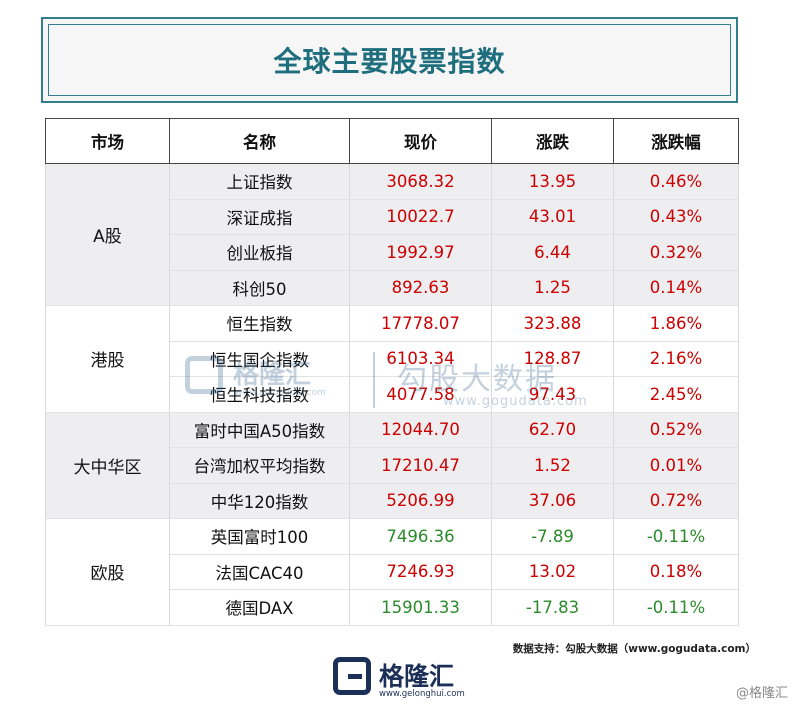  I want to click on change-cell: 97.43, so click(552, 394).